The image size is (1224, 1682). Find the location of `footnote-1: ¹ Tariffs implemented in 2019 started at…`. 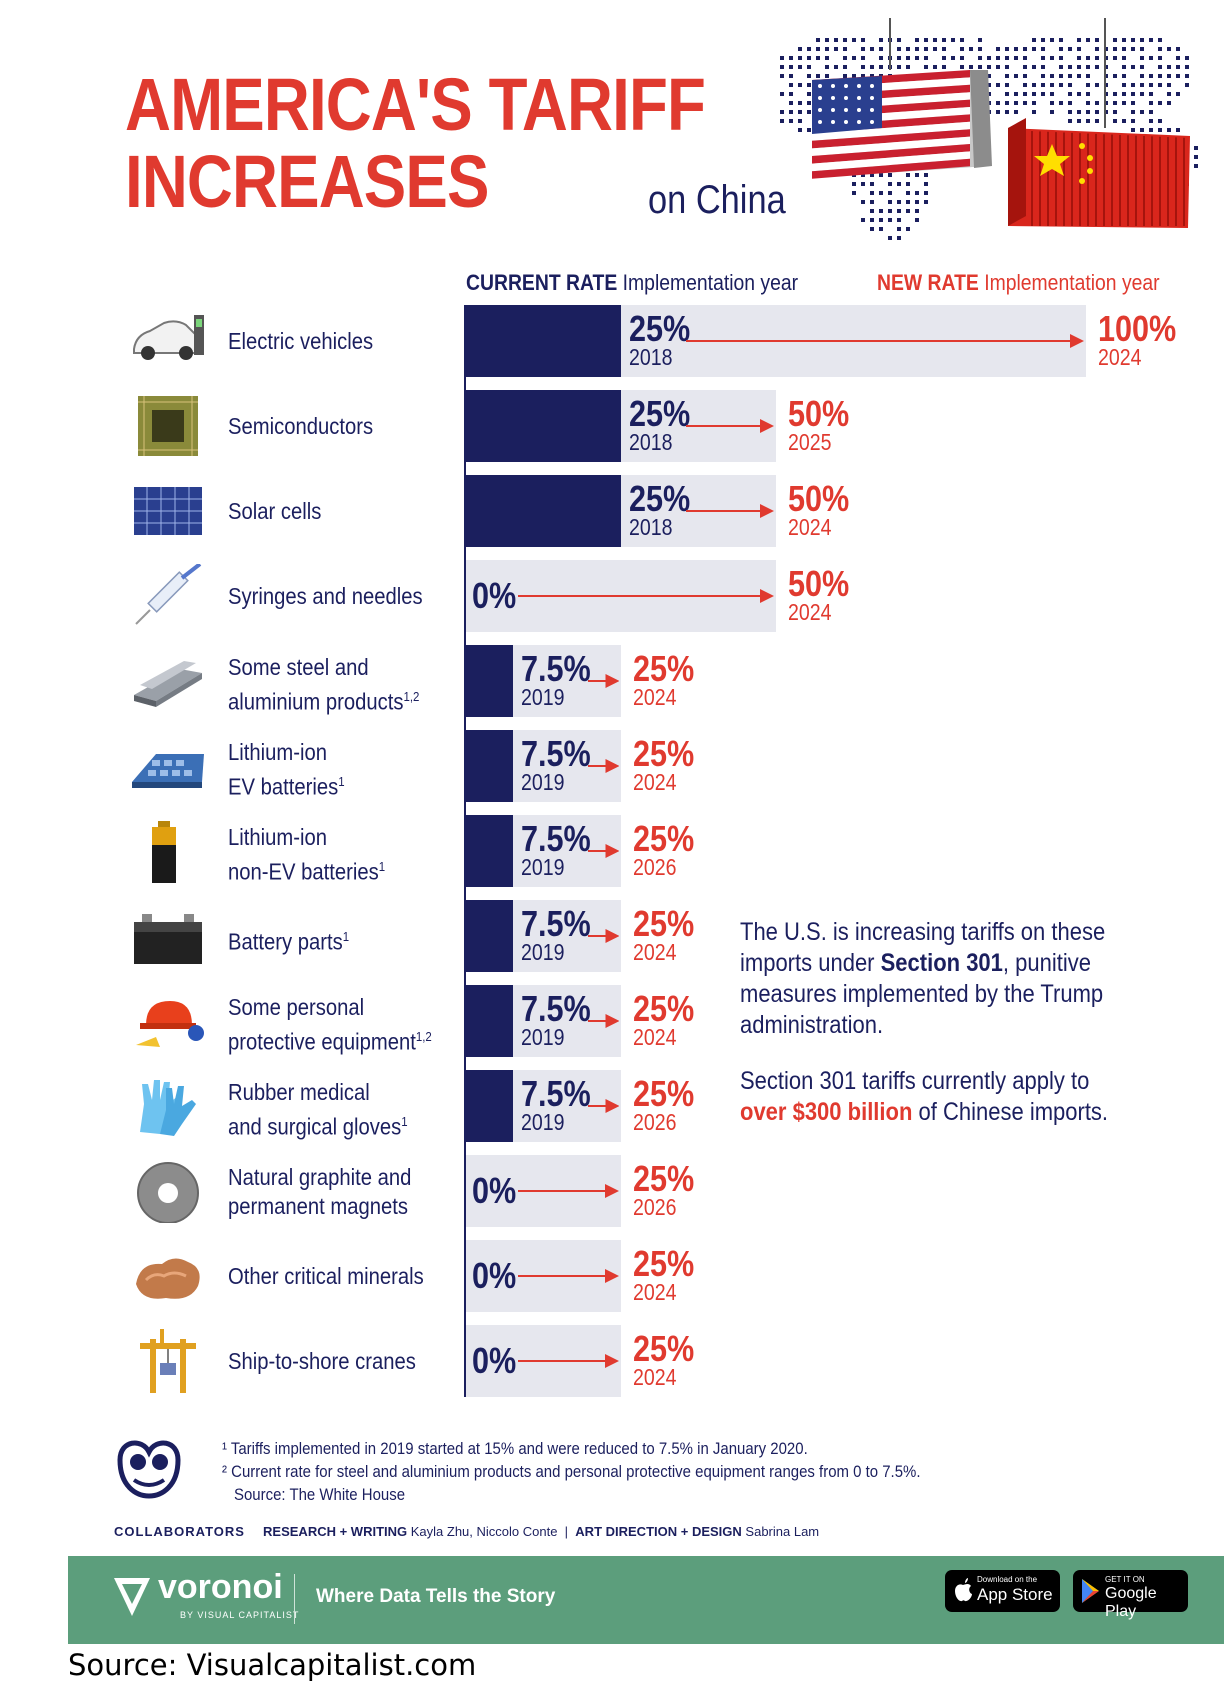

footnote-1: ¹ Tariffs implemented in 2019 started at… is located at coordinates (515, 1448).